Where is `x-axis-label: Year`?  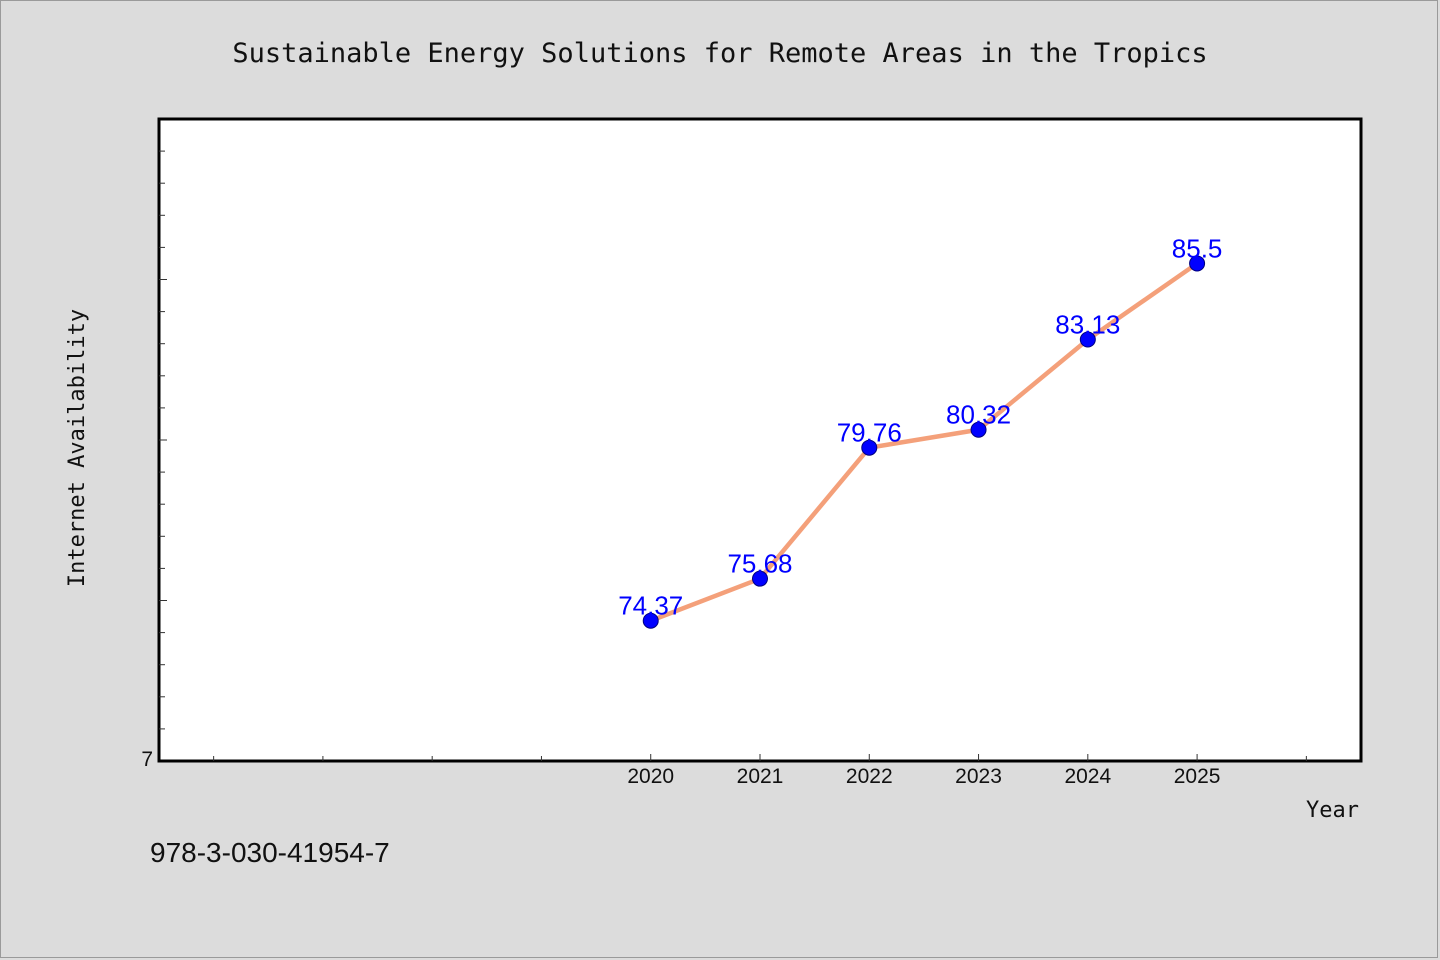
x-axis-label: Year is located at coordinates (1332, 810).